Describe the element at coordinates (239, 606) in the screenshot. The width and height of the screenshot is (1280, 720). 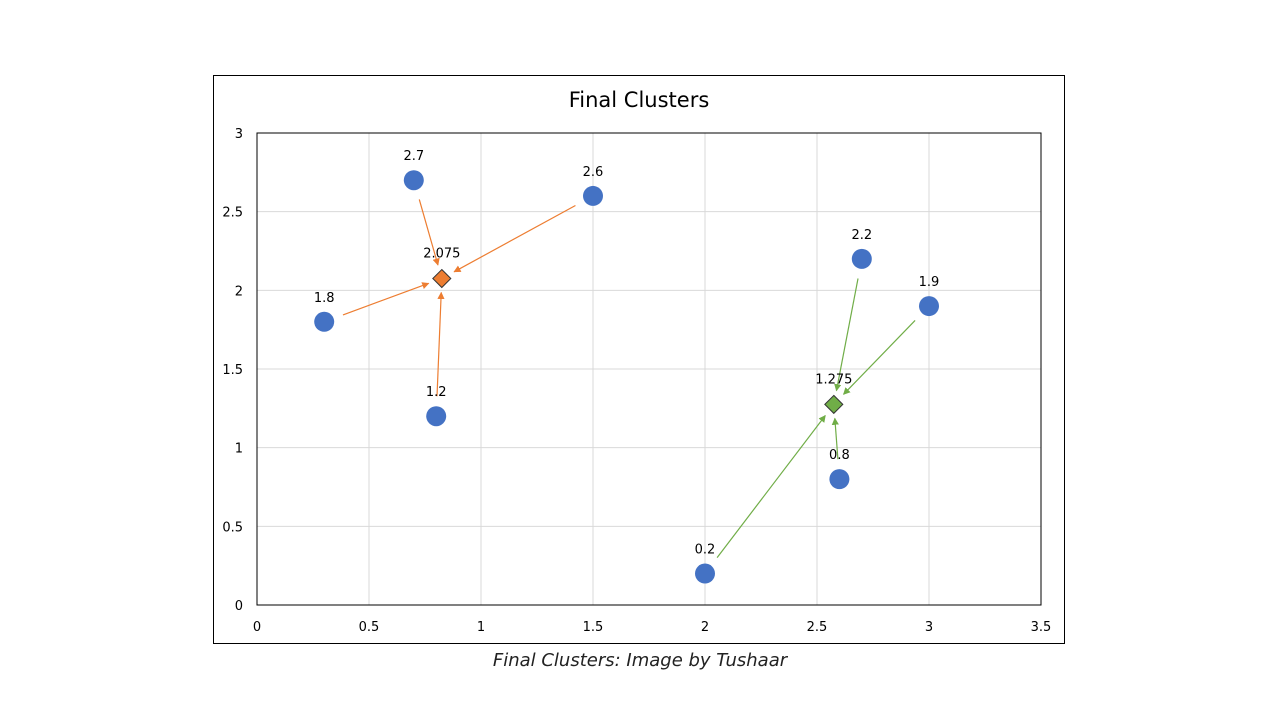
I see `y-tick-label: 0` at that location.